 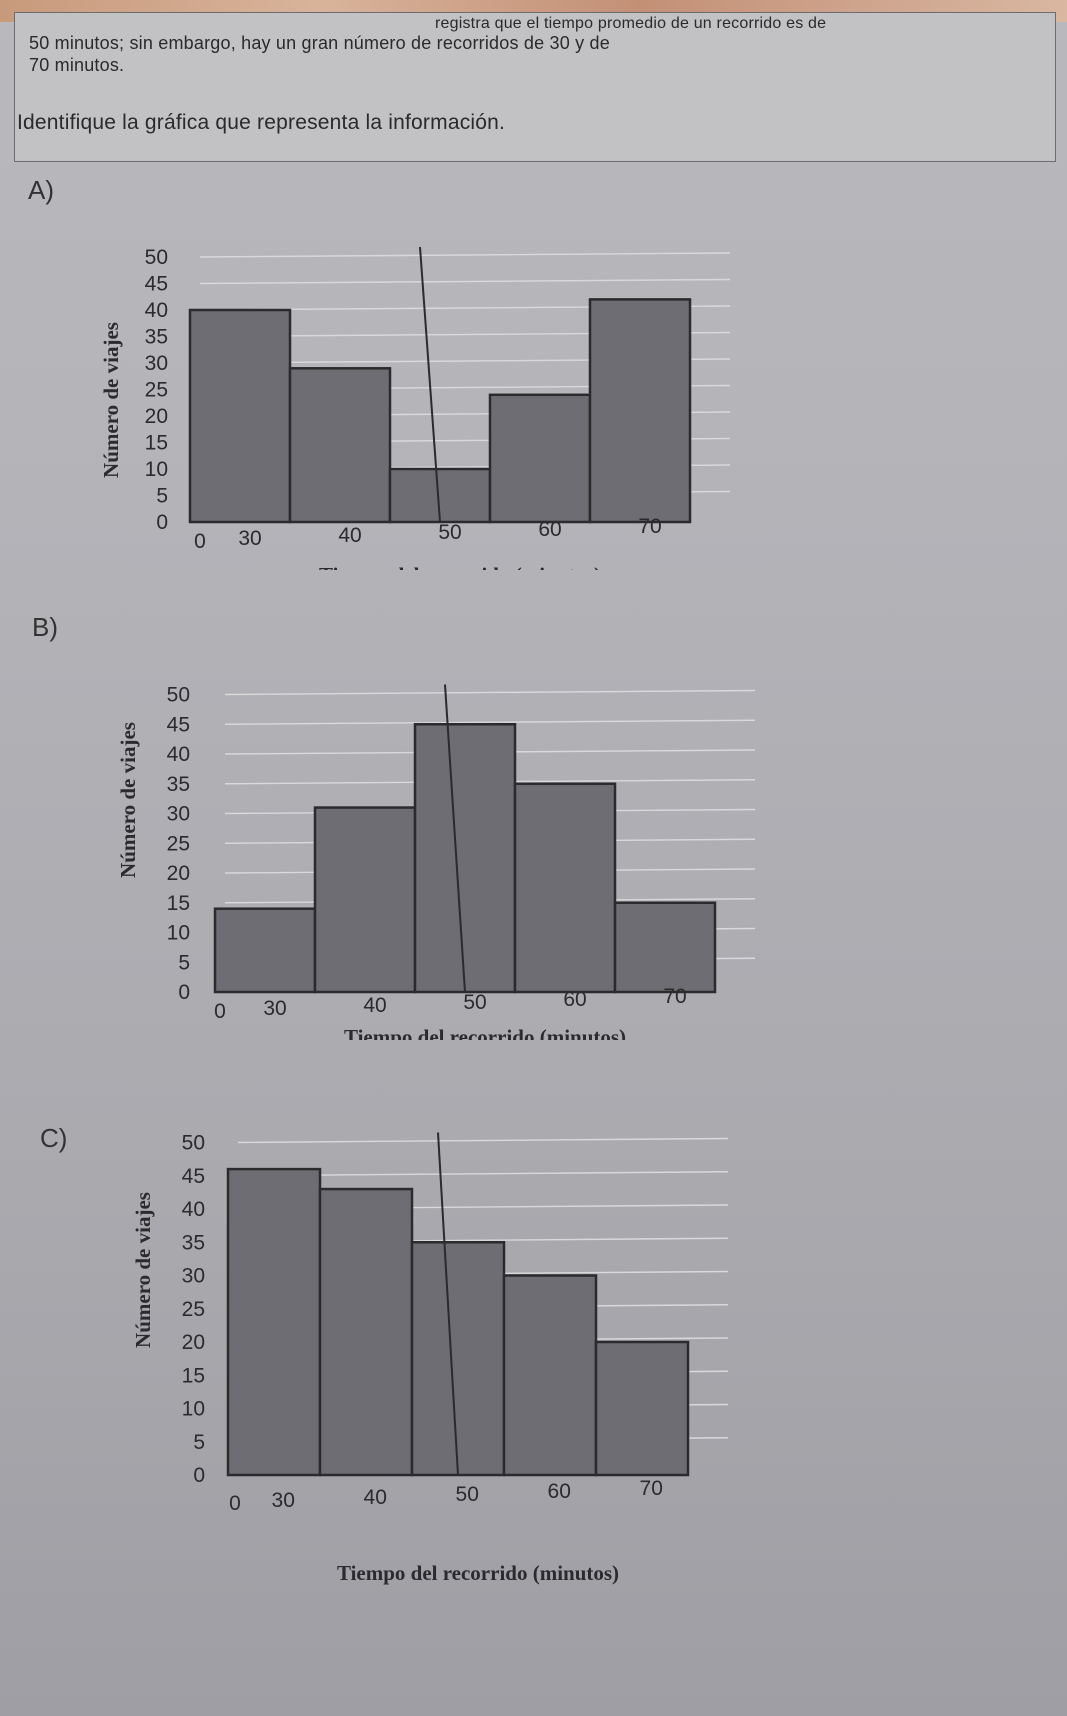 What do you see at coordinates (77, 65) in the screenshot?
I see `problem-text-line-2: 70 minutos.` at bounding box center [77, 65].